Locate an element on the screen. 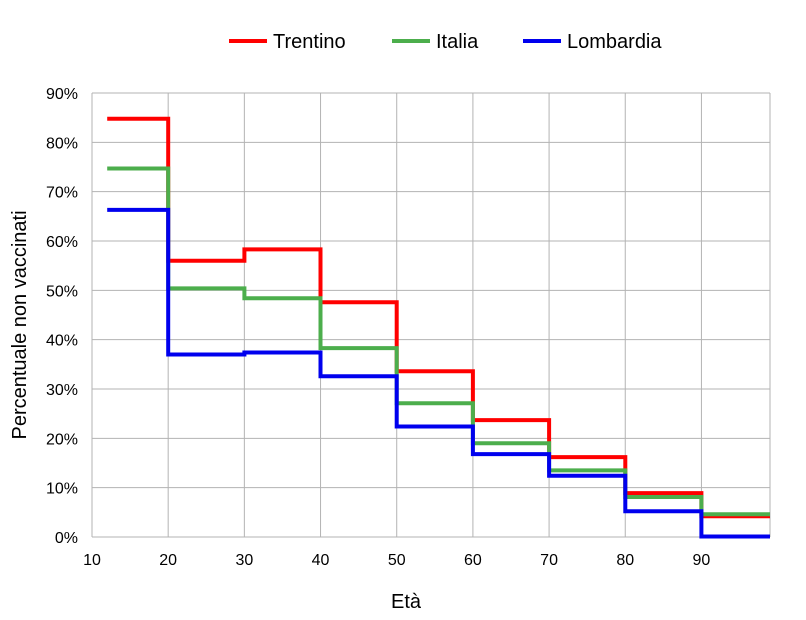  y-tick-label: 80% is located at coordinates (62, 143).